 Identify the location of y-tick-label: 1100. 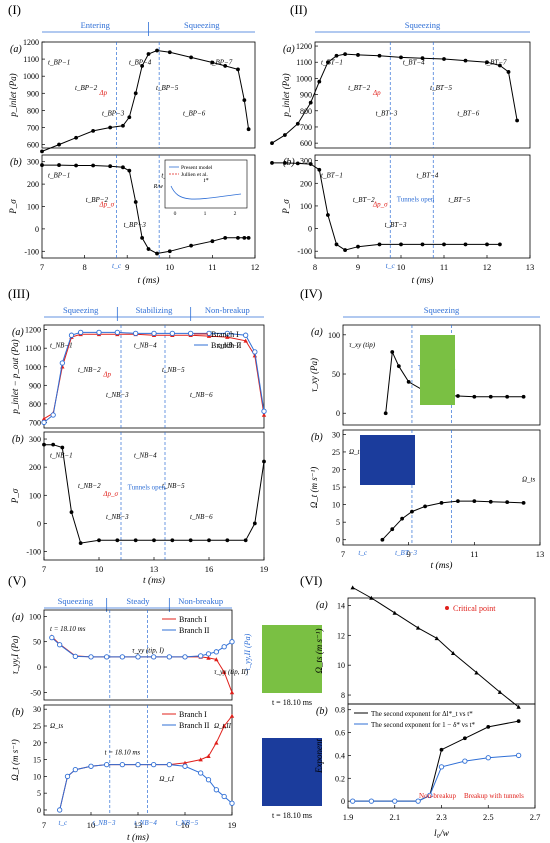
(304, 62).